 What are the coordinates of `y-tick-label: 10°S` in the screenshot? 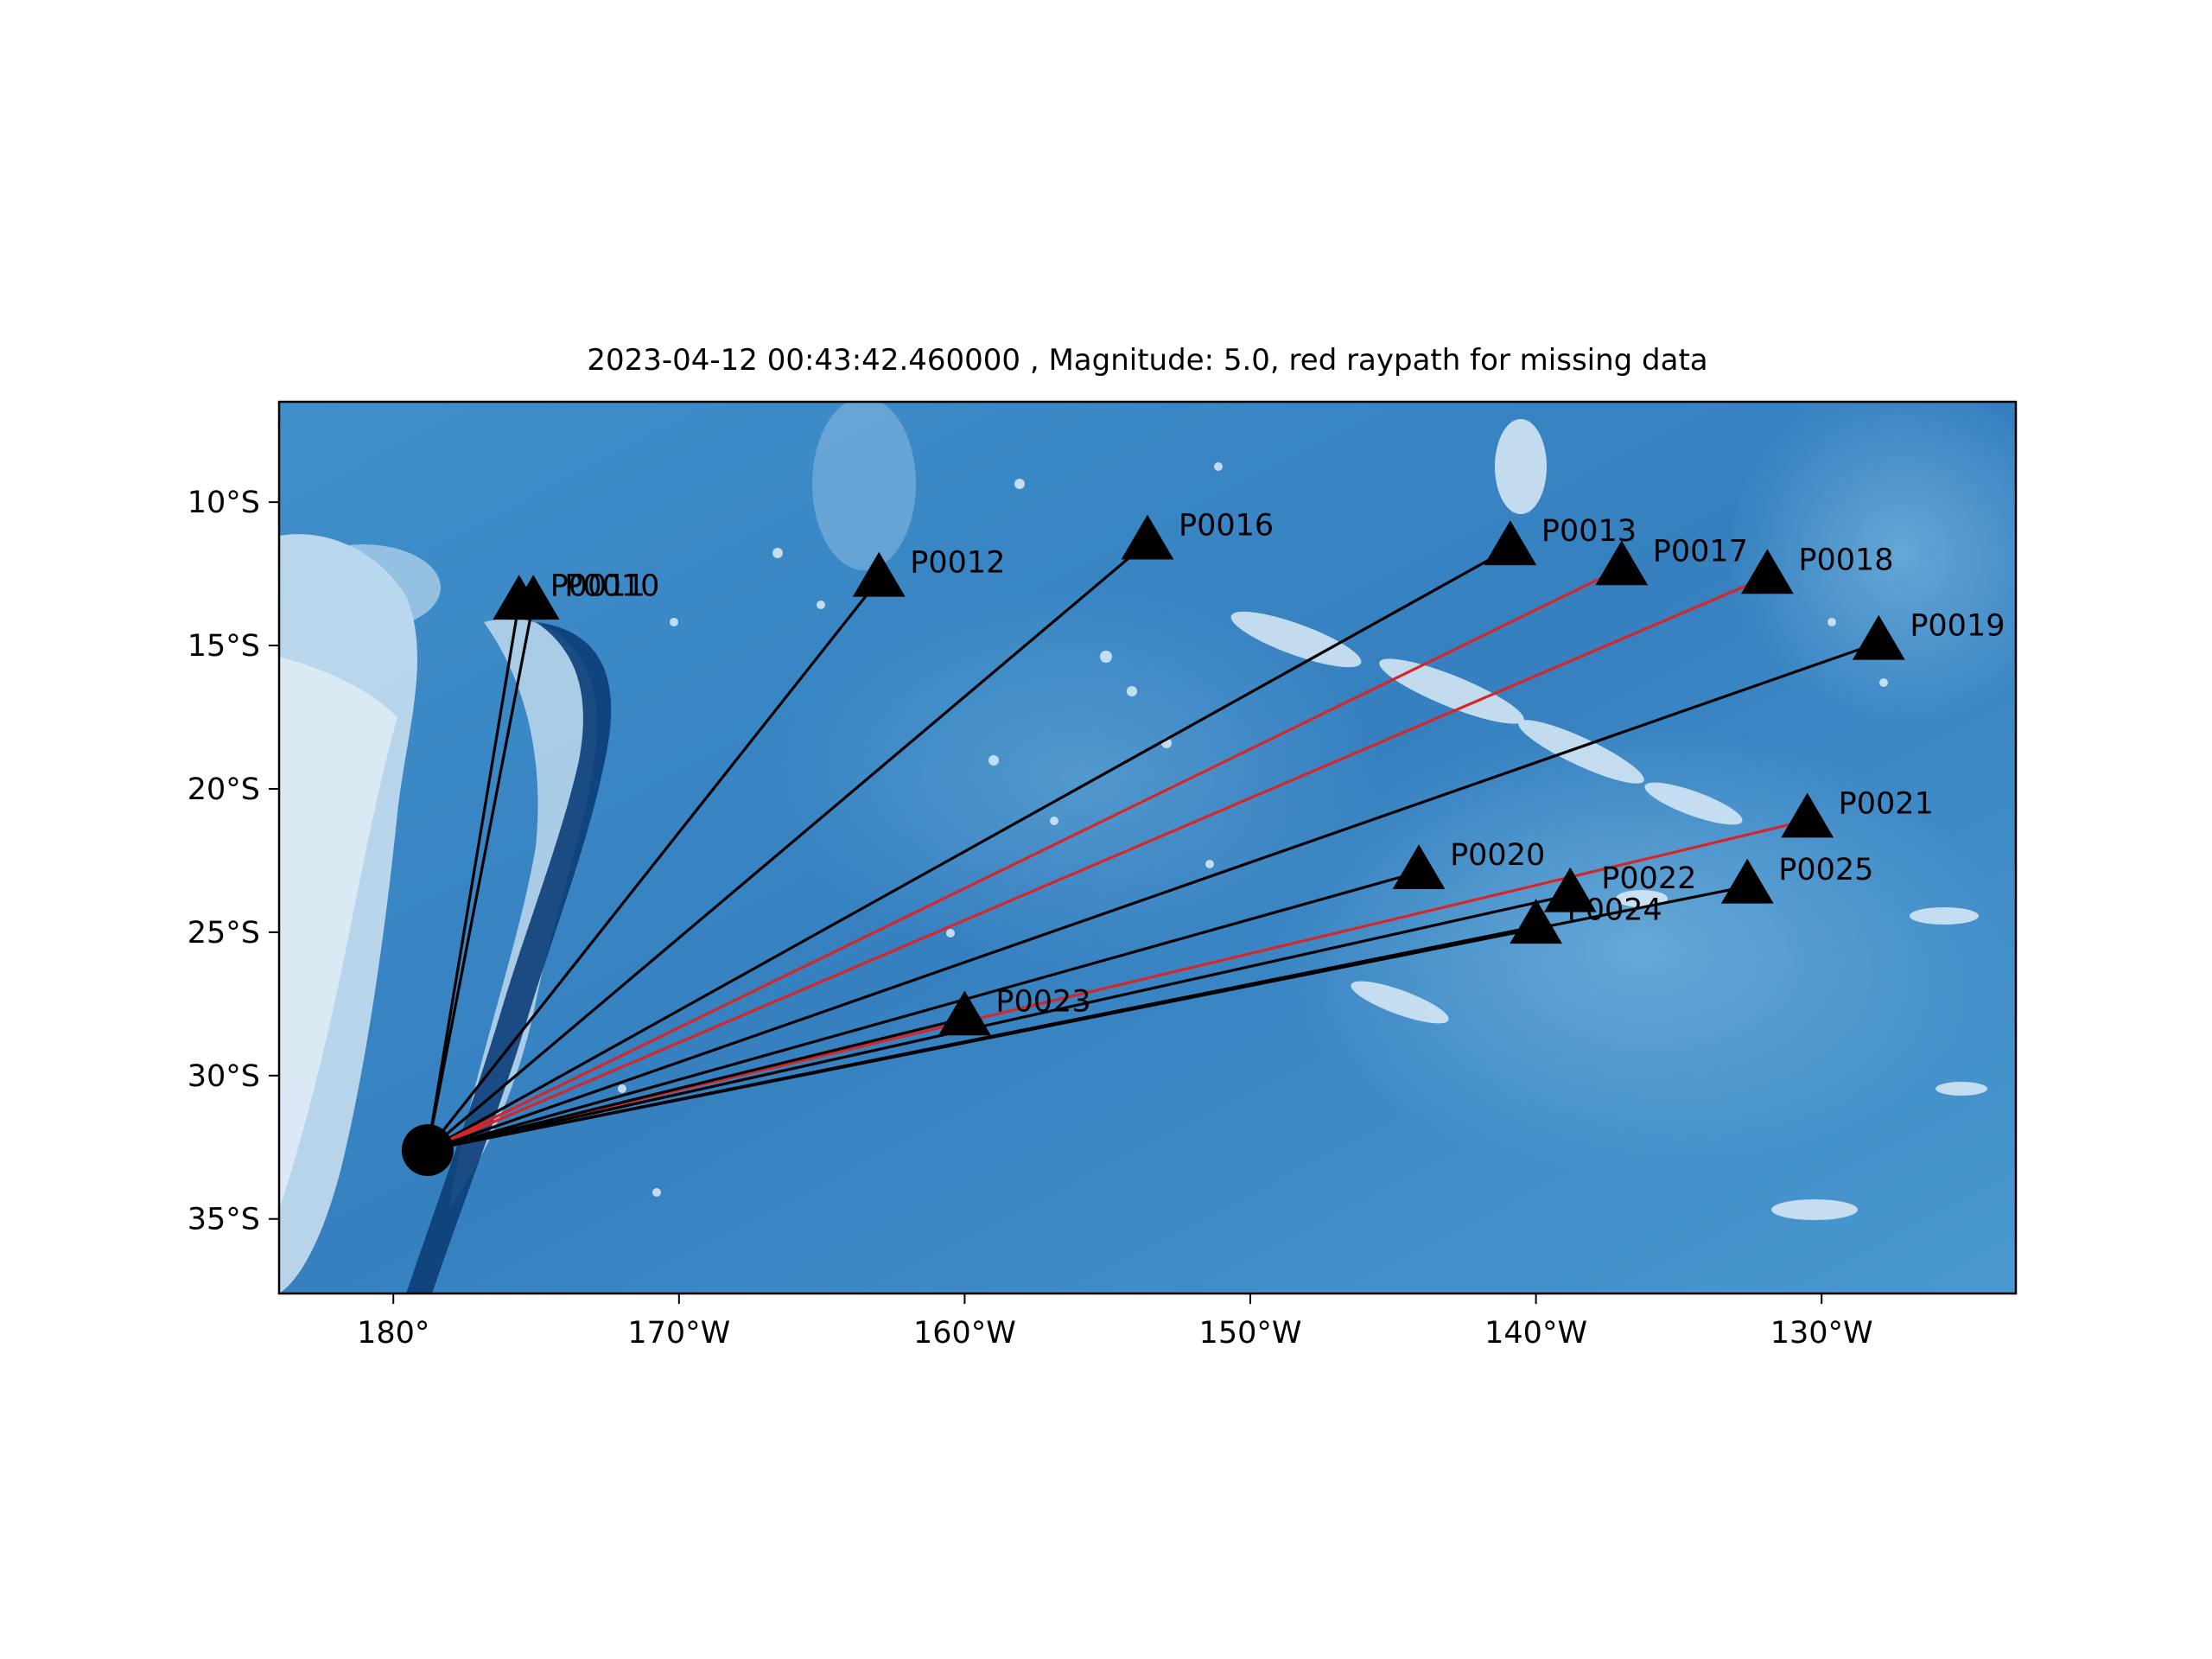 It's located at (224, 503).